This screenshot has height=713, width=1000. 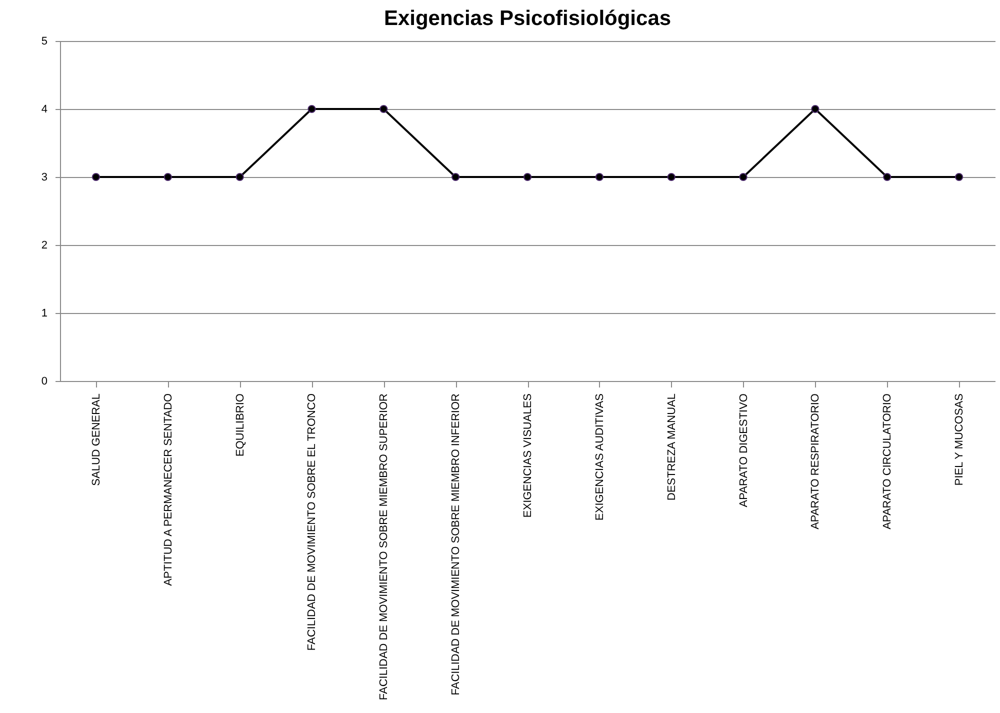 I want to click on x-tick-label: APTITUD A PERMANECER SENTADO, so click(x=168, y=489).